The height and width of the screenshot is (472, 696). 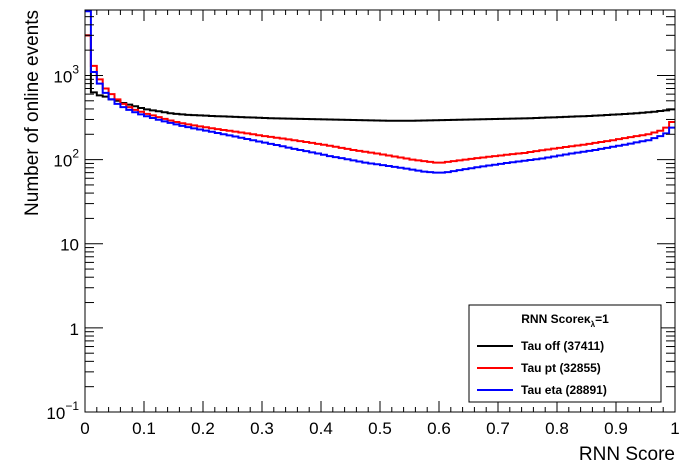 What do you see at coordinates (66, 159) in the screenshot?
I see `y-tick-label: 10²` at bounding box center [66, 159].